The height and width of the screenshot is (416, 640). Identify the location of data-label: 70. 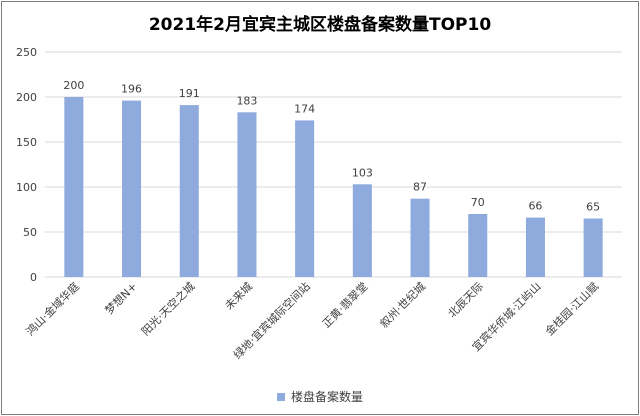
(478, 202).